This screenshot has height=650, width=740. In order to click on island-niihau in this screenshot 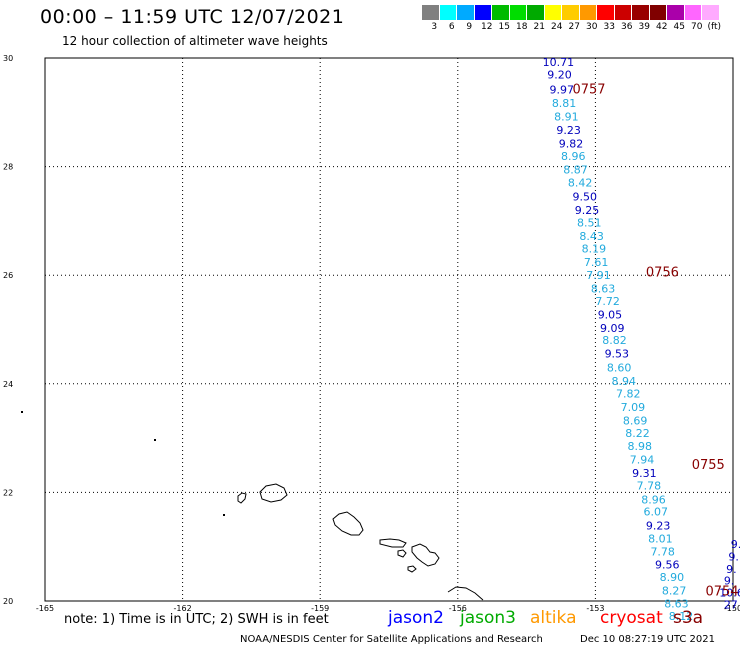, I will do `click(242, 498)`.